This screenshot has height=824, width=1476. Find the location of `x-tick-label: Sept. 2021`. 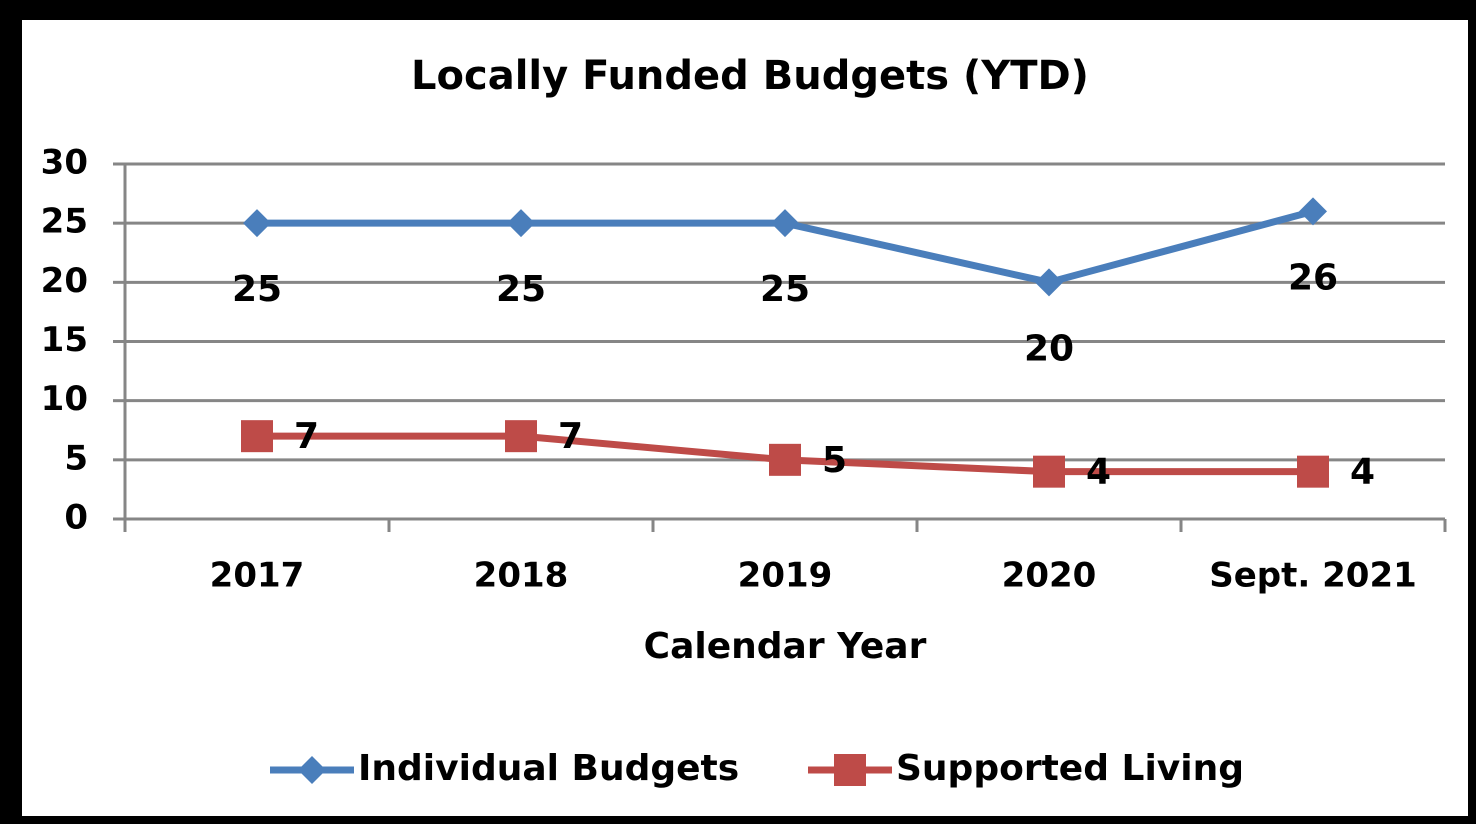

x-tick-label: Sept. 2021 is located at coordinates (1313, 576).